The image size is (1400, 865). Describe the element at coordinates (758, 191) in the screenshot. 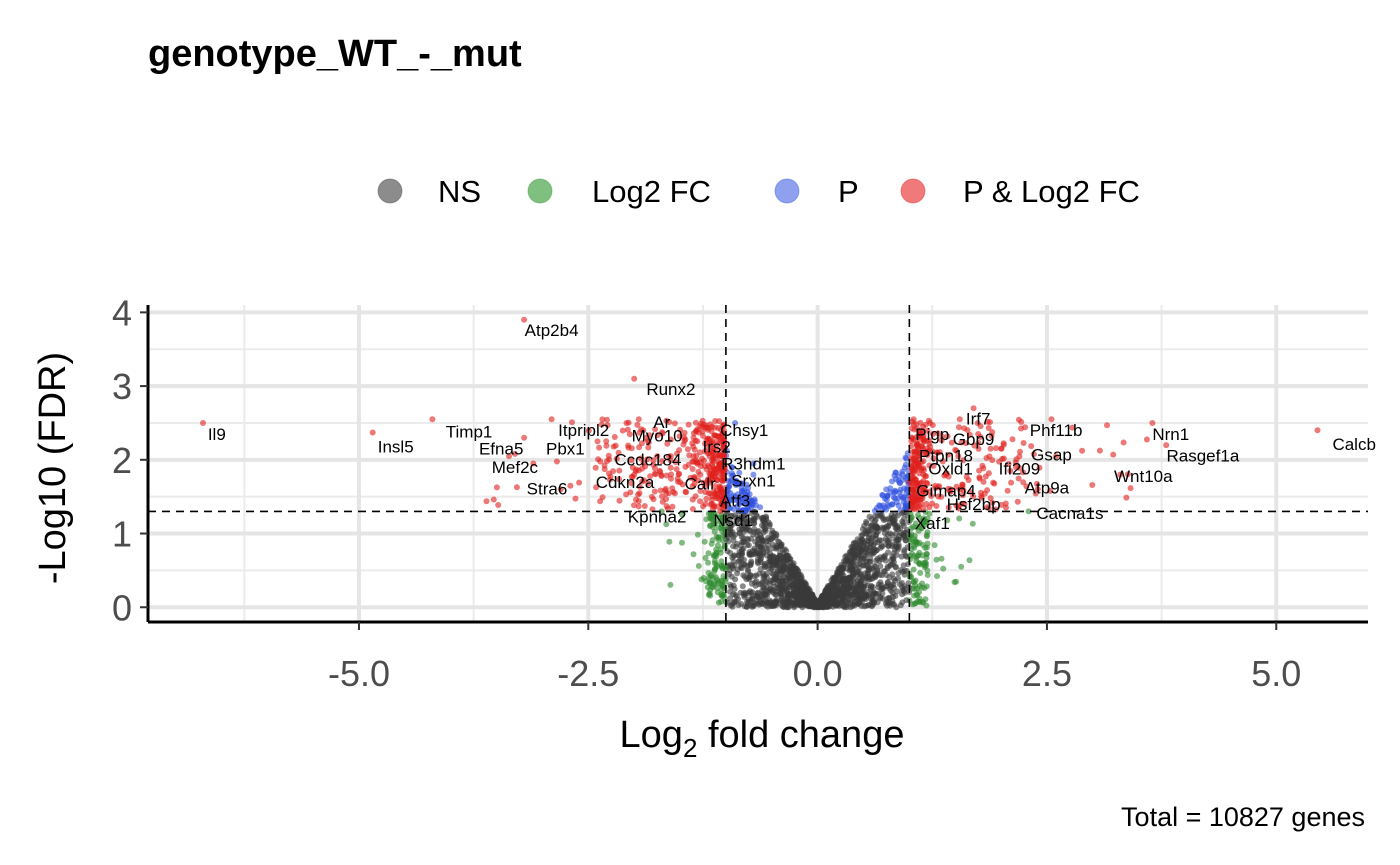

I see `legend: NS Log2 FC P P & Log2 FC` at that location.